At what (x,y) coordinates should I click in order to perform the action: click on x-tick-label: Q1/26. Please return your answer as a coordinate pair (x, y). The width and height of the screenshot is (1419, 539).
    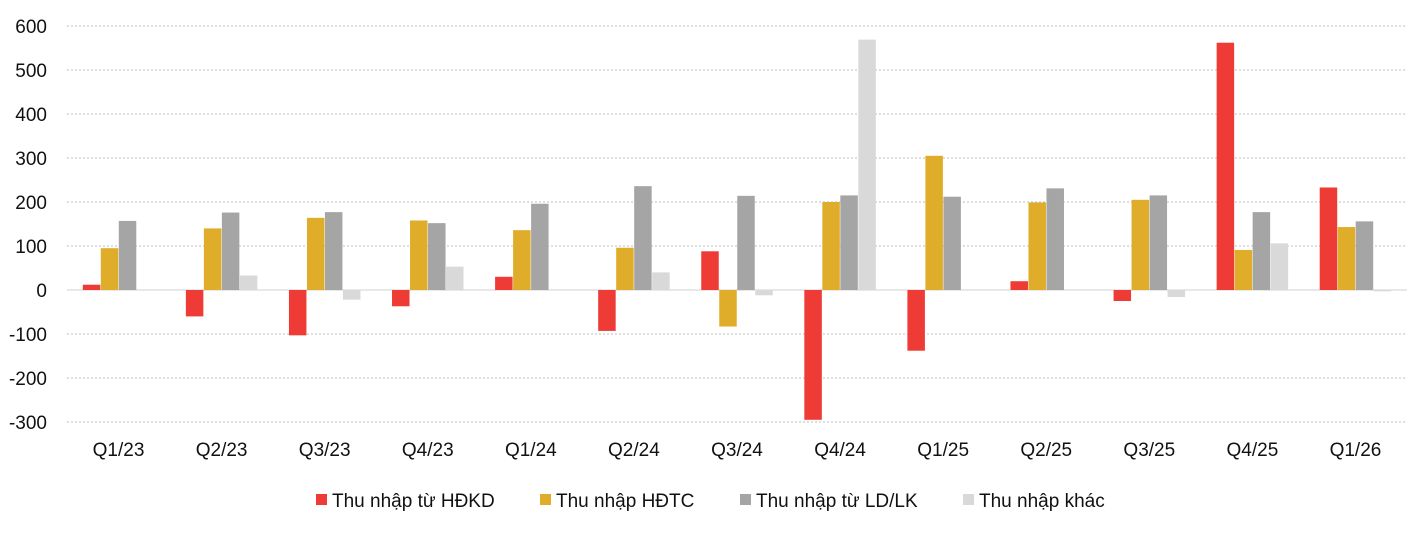
    Looking at the image, I should click on (1356, 450).